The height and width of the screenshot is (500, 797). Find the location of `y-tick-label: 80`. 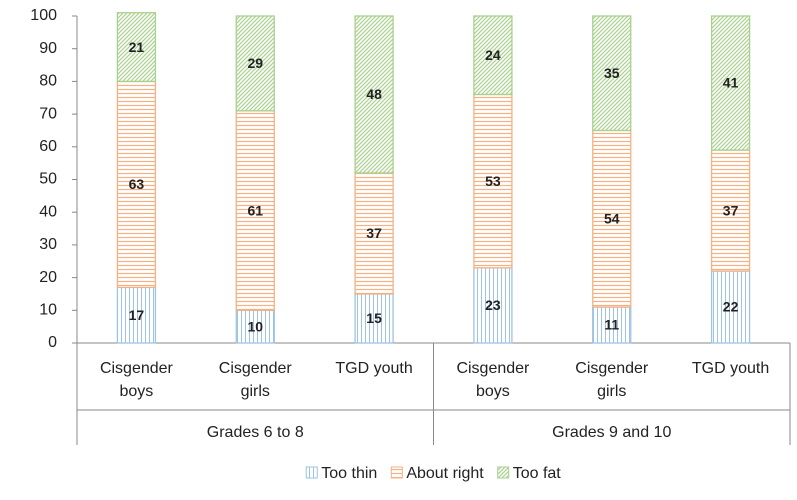

y-tick-label: 80 is located at coordinates (48, 81).